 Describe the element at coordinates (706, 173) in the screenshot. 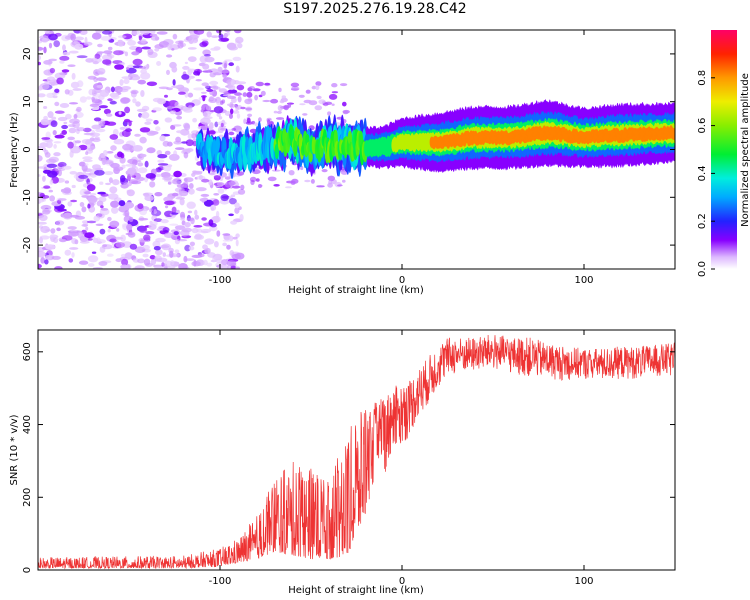

I see `colorbar-ticks: 0.0 0.2 0.4 0.6 0.8` at that location.